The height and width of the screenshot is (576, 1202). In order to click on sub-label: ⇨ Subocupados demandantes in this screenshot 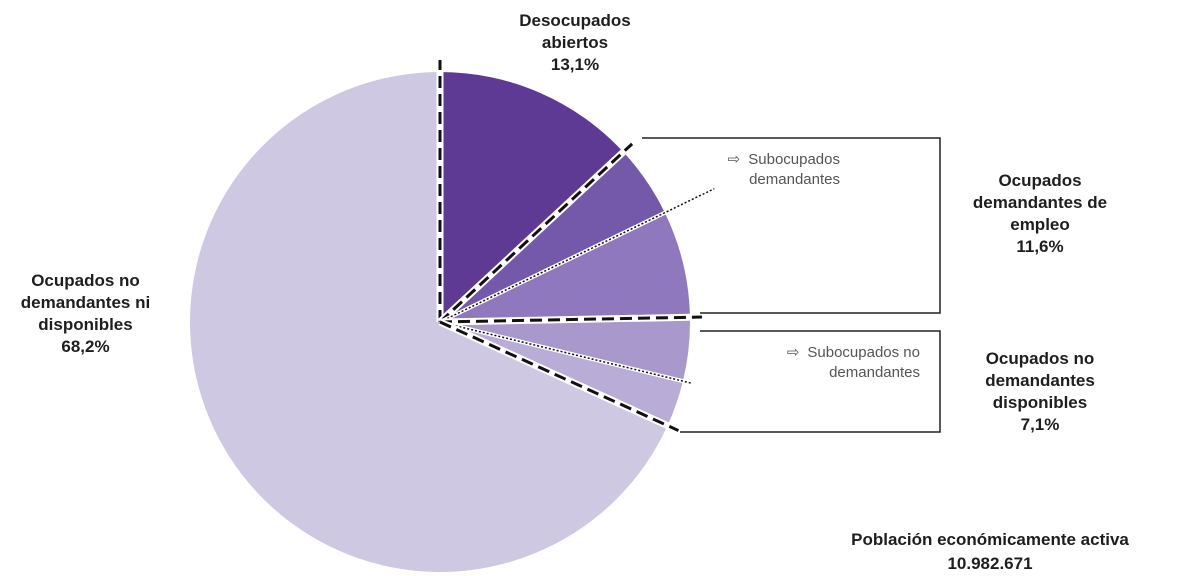, I will do `click(760, 170)`.